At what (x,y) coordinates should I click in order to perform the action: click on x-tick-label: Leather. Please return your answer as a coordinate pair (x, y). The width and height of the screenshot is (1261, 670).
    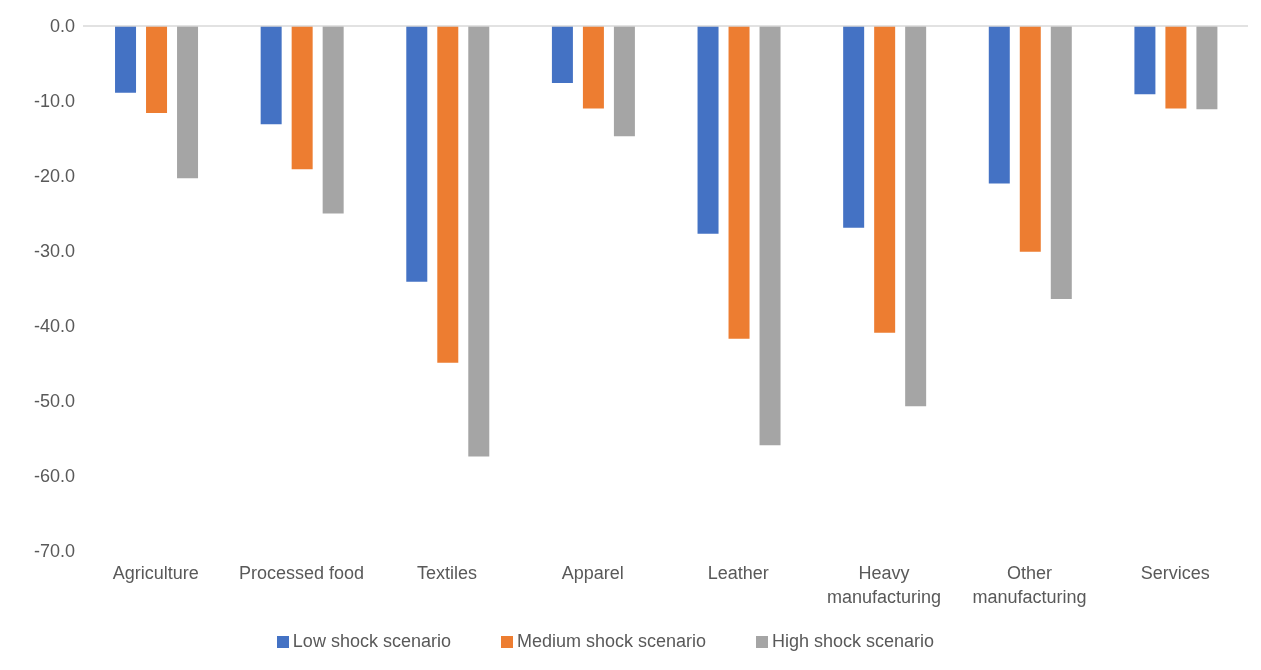
    Looking at the image, I should click on (738, 573).